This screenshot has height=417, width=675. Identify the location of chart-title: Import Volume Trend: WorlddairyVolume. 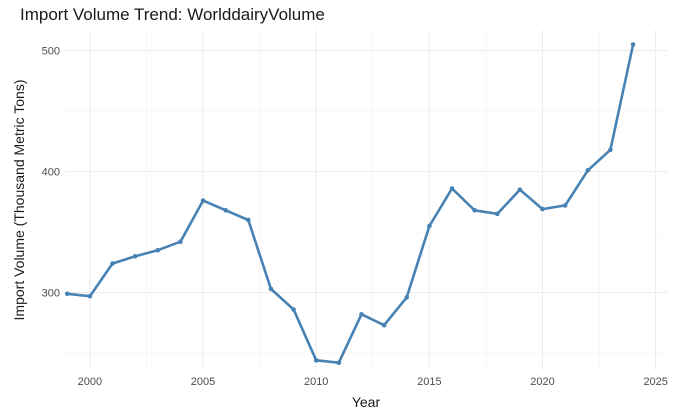
(172, 14).